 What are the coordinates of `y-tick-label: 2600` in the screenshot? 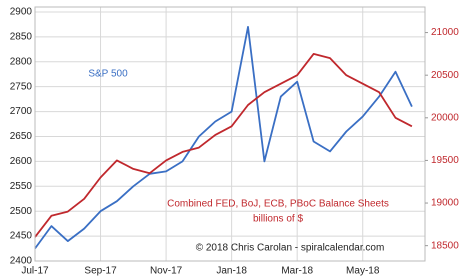 It's located at (21, 161).